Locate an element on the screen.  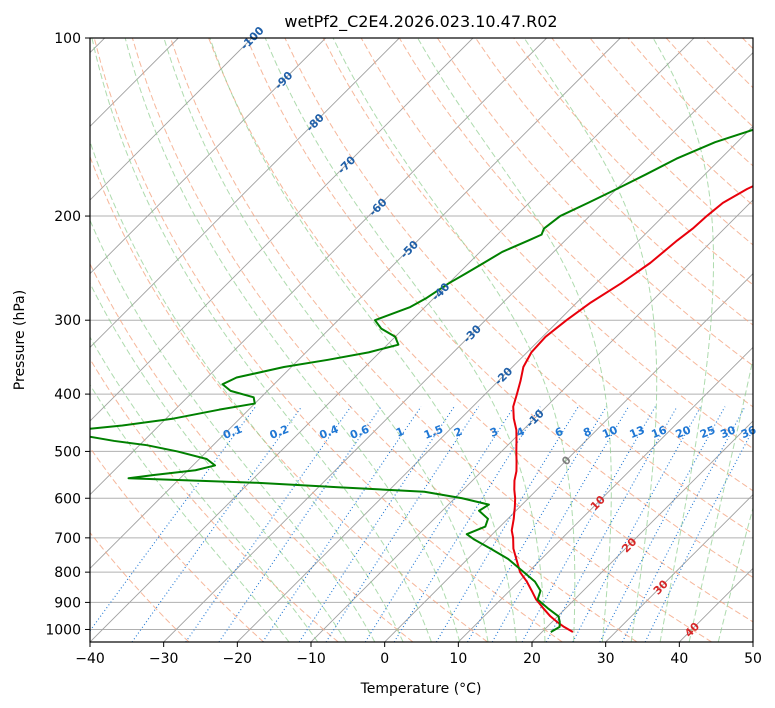
mixing-ratio-label: 8 is located at coordinates (587, 432).